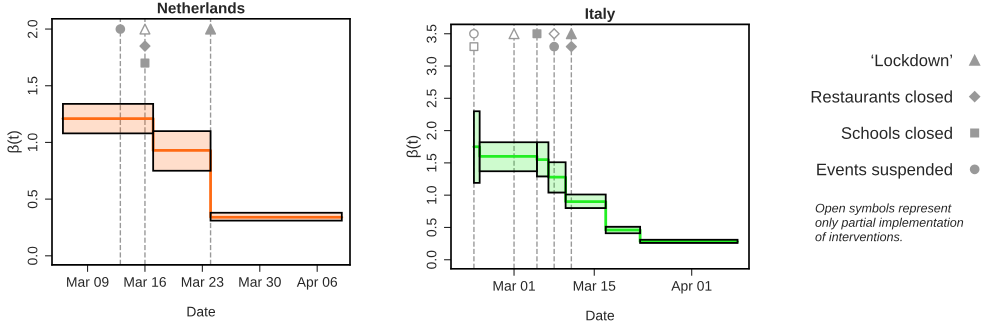 This screenshot has height=325, width=1000. Describe the element at coordinates (882, 96) in the screenshot. I see `legend-label: Restaurants closed` at that location.